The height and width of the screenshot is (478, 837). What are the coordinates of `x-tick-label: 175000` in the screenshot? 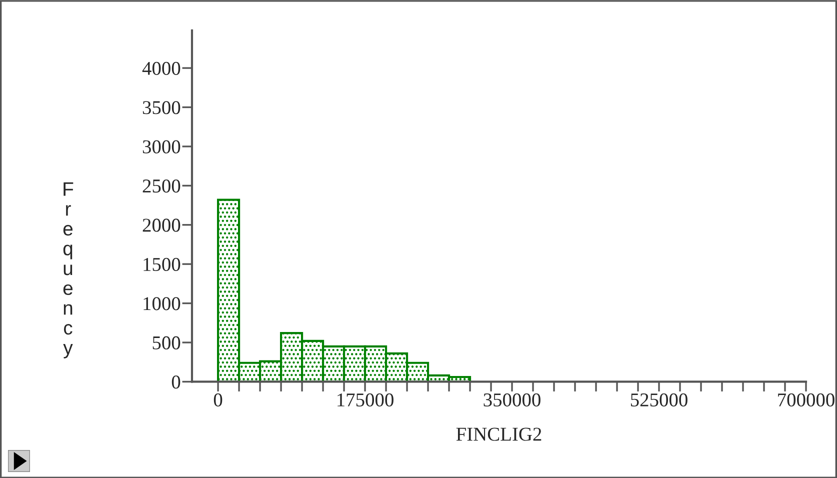 It's located at (366, 399).